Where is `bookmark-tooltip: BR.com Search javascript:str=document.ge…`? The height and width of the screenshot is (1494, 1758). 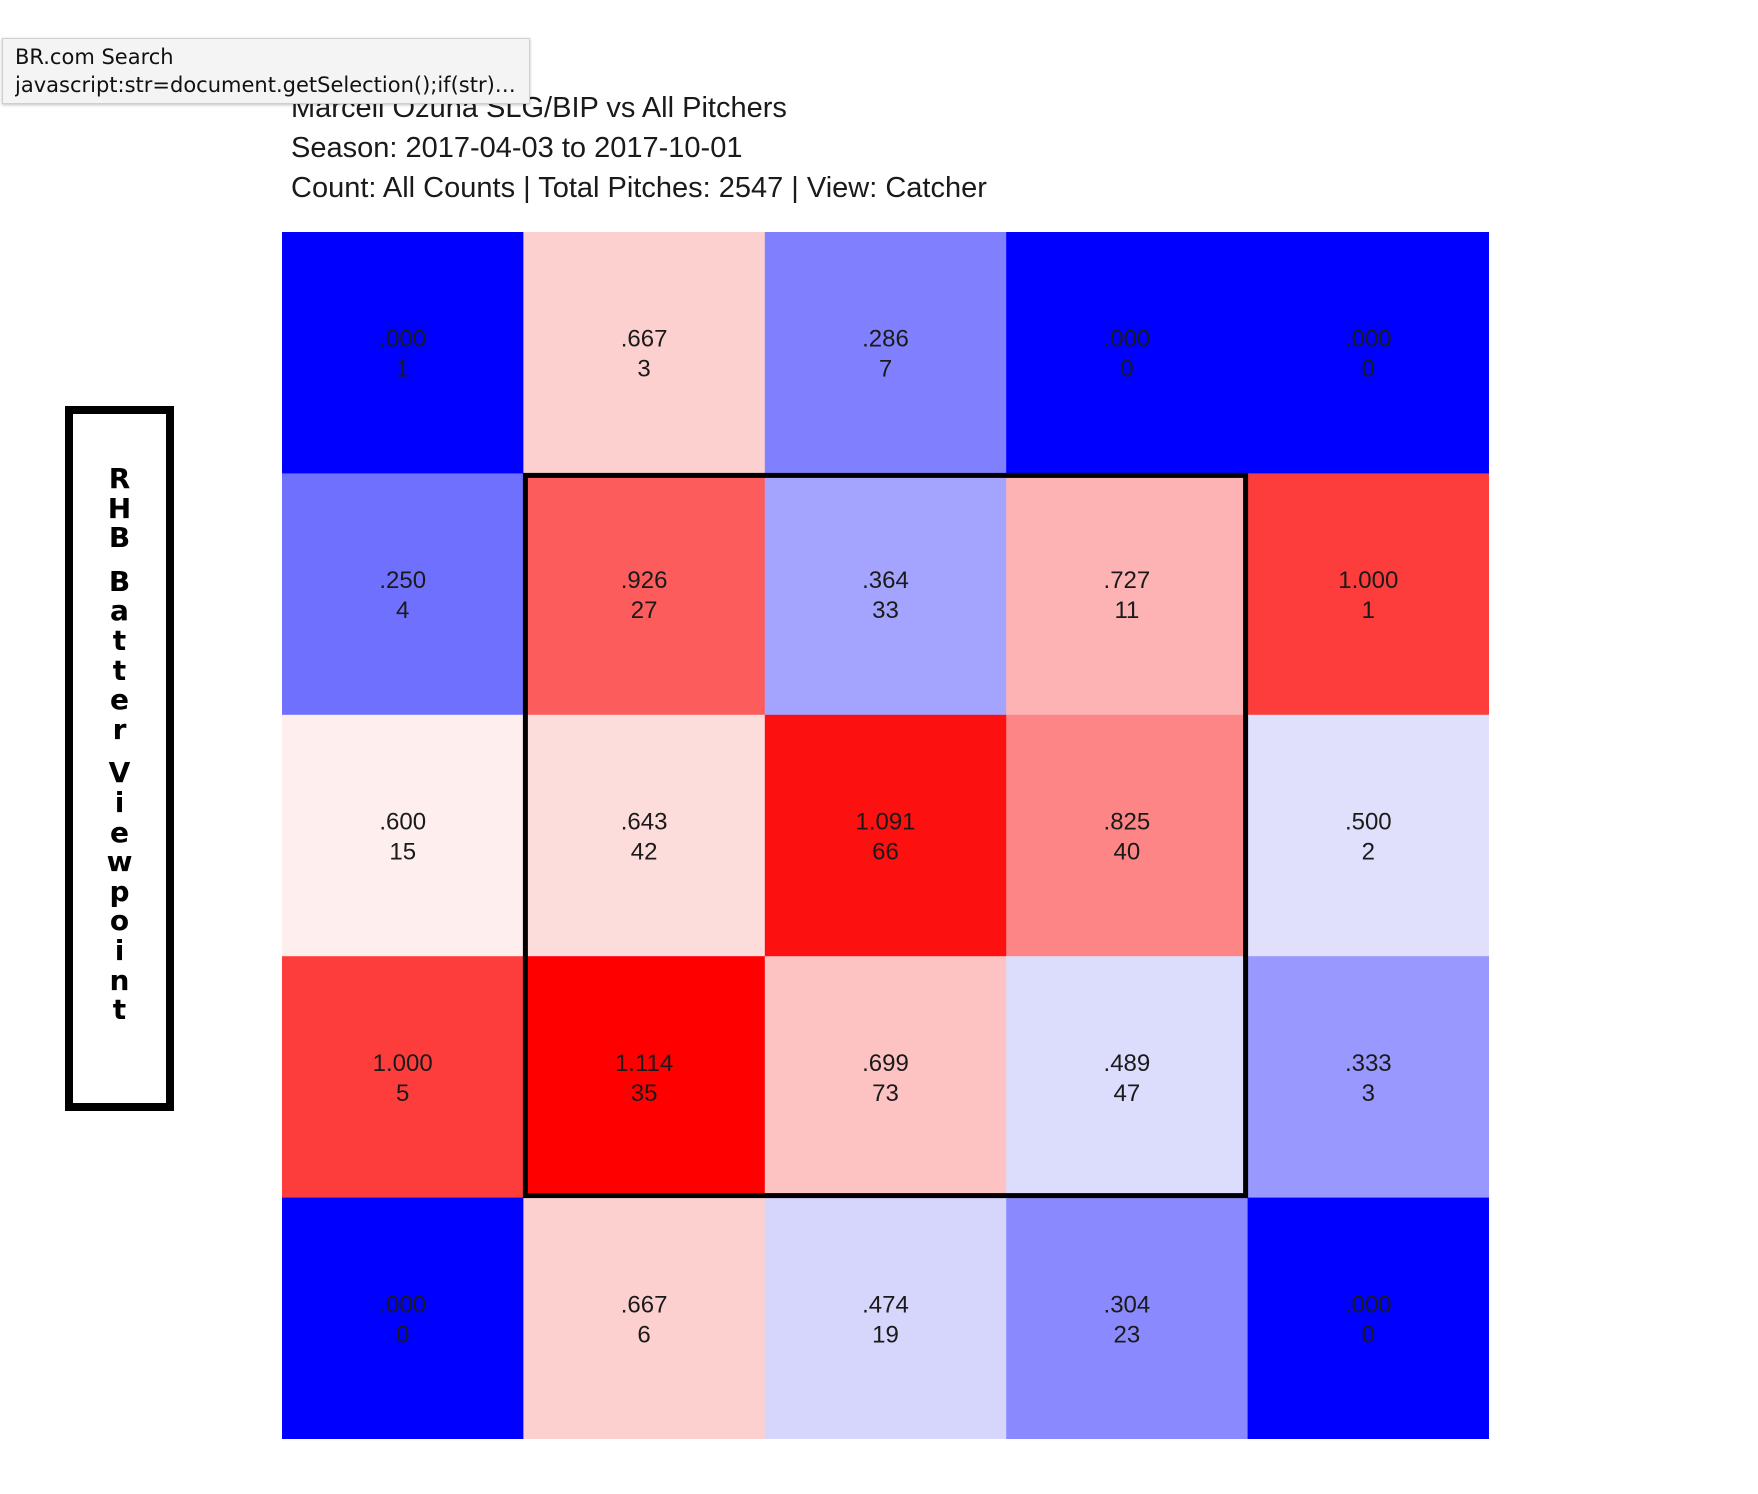
bookmark-tooltip: BR.com Search javascript:str=document.ge… is located at coordinates (266, 71).